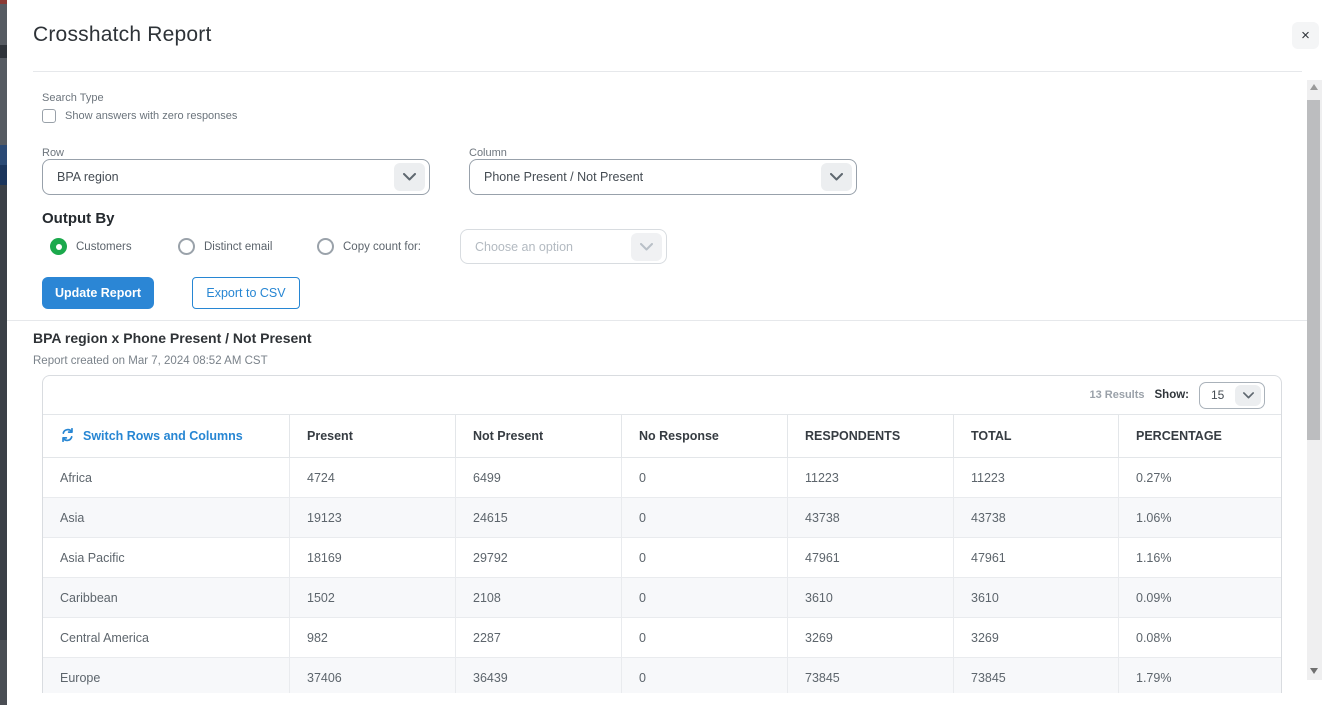  What do you see at coordinates (1199, 675) in the screenshot?
I see `table-cell: 1.79%` at bounding box center [1199, 675].